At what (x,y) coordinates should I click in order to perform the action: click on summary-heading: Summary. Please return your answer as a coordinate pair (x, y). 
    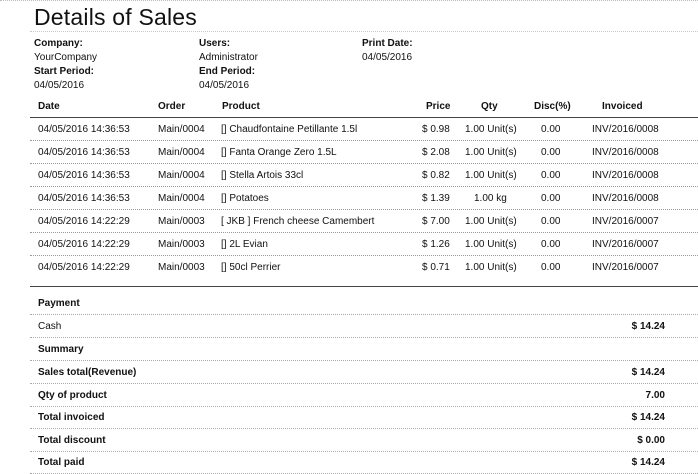
    Looking at the image, I should click on (61, 349).